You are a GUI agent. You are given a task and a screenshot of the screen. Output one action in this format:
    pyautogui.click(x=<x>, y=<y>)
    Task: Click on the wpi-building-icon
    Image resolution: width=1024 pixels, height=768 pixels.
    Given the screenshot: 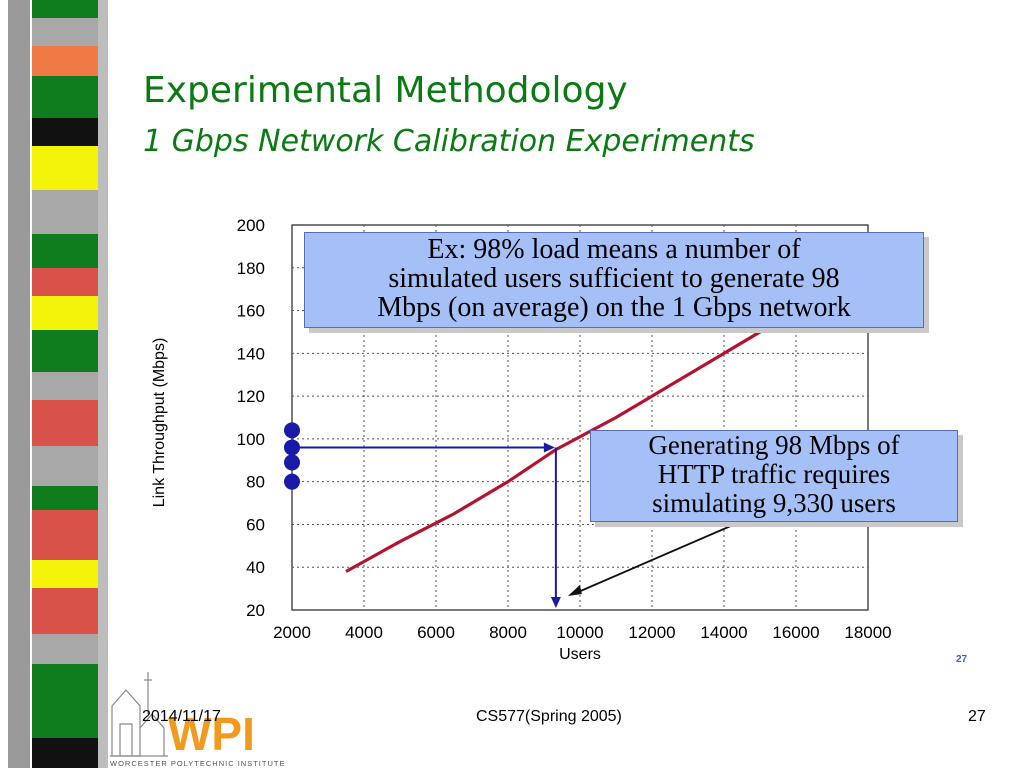 What is the action you would take?
    pyautogui.click(x=139, y=714)
    